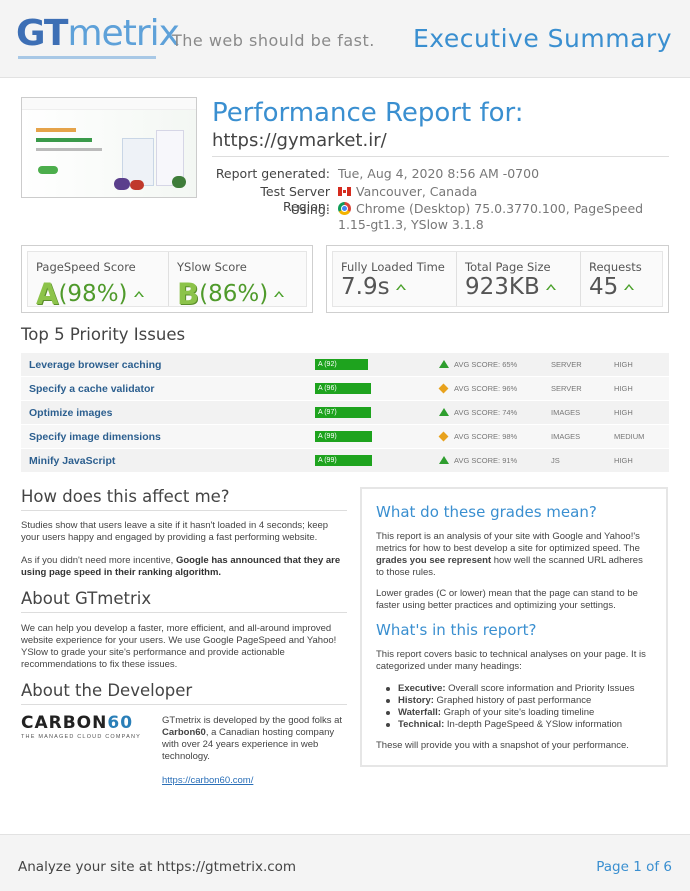  I want to click on yslow-grade: B, so click(188, 294).